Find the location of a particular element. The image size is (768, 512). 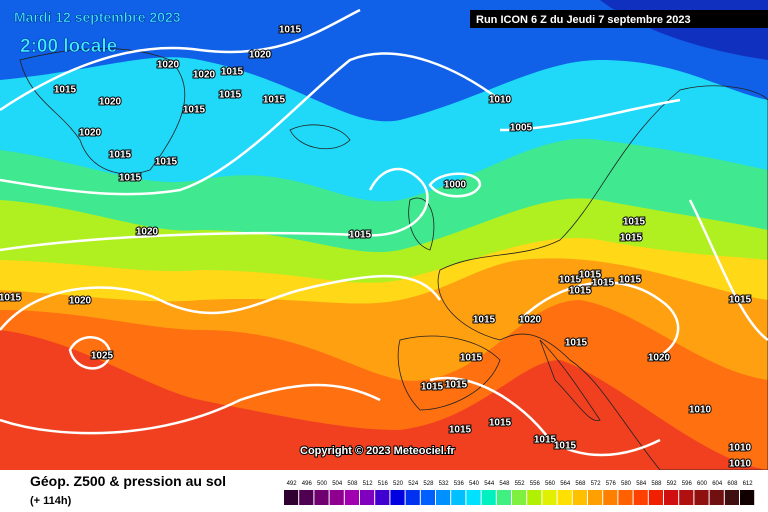

scale-label: 580 is located at coordinates (626, 484).